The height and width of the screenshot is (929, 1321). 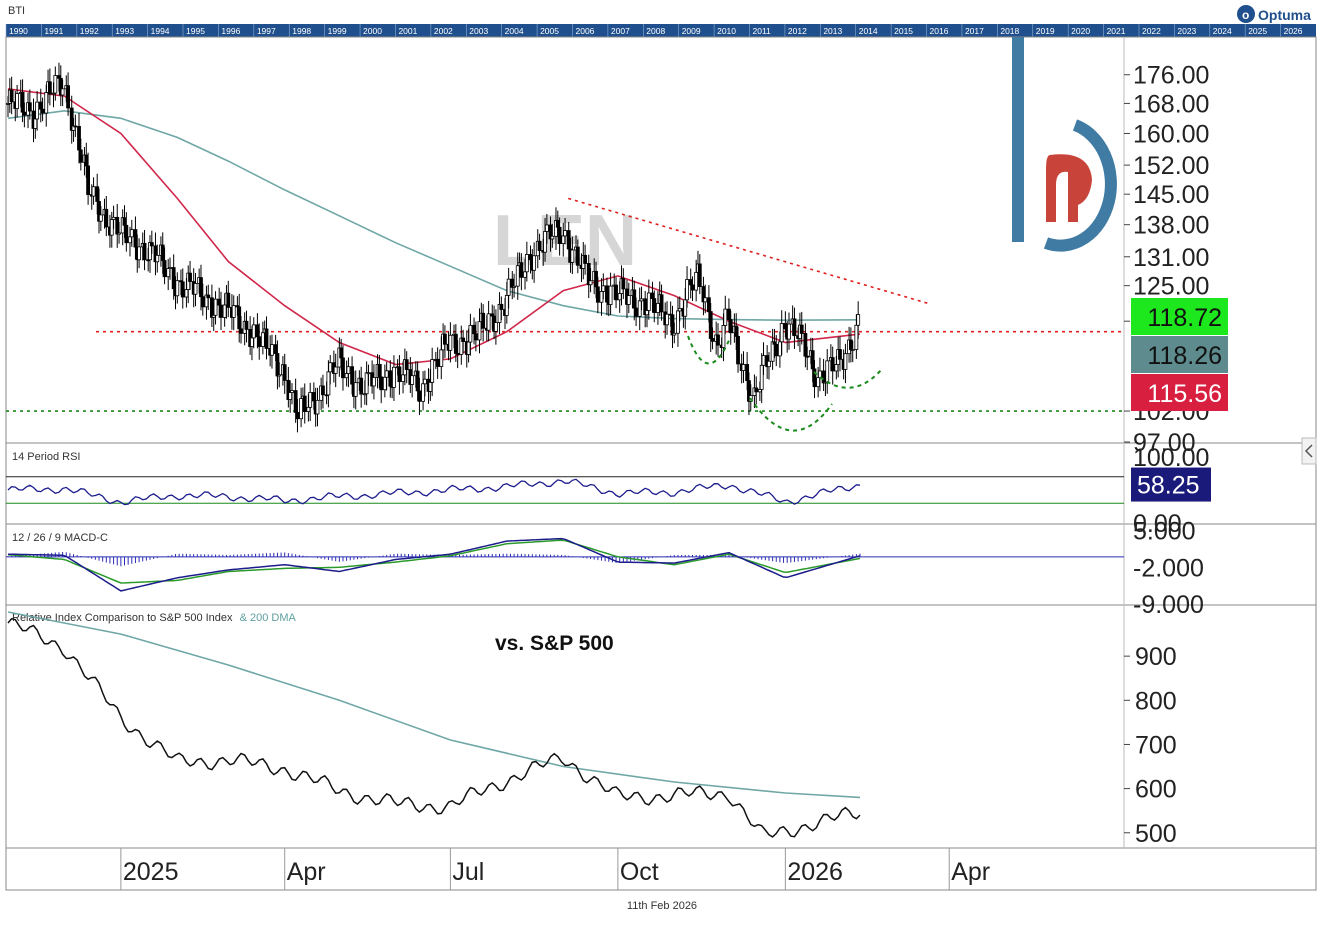 What do you see at coordinates (124, 31) in the screenshot?
I see `year-strip-label: 1993` at bounding box center [124, 31].